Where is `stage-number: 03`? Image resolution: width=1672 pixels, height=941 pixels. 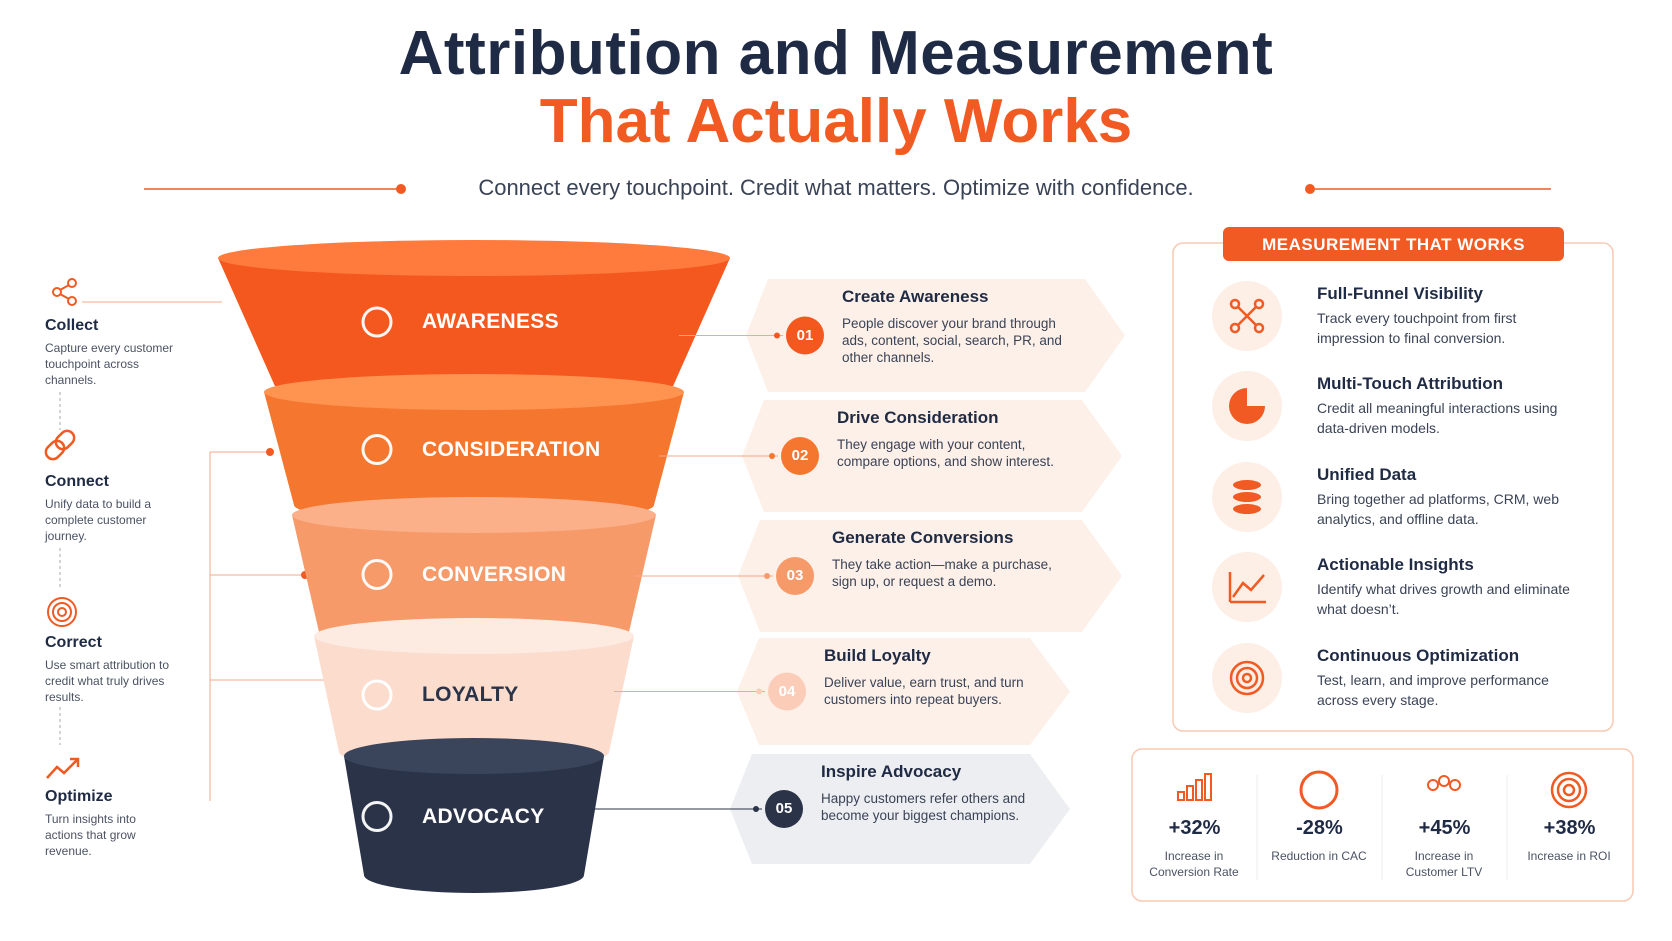
stage-number: 03 is located at coordinates (795, 575).